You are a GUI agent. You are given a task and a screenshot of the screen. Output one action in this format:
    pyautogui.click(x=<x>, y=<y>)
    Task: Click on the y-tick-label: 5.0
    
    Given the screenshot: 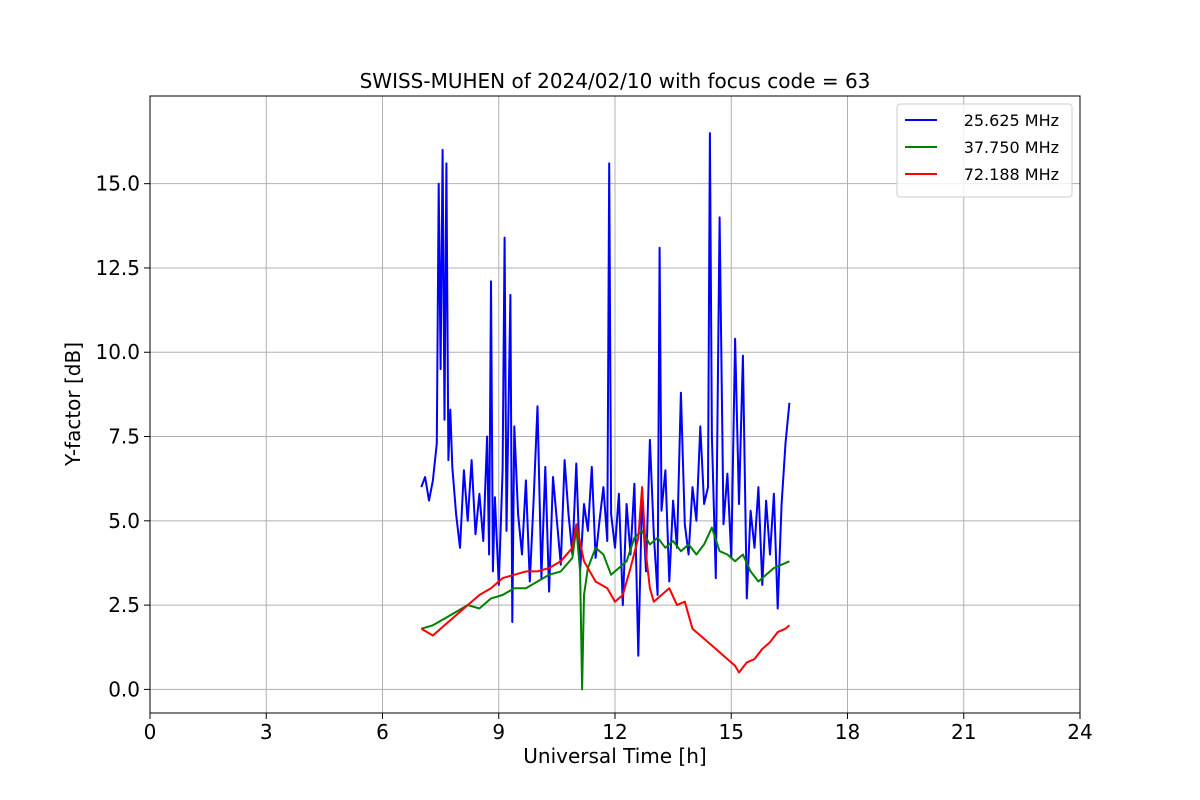 What is the action you would take?
    pyautogui.click(x=124, y=521)
    